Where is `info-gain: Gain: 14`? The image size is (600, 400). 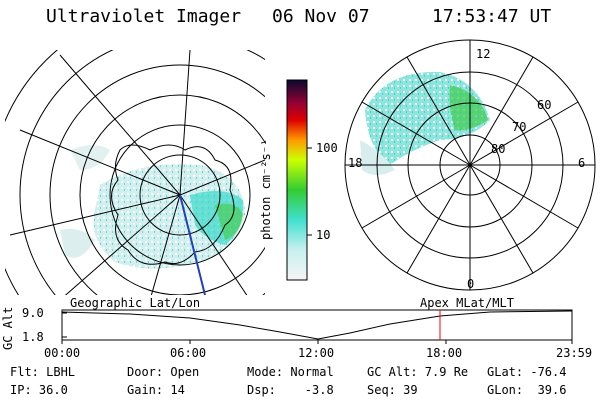
info-gain: Gain: 14 is located at coordinates (156, 390).